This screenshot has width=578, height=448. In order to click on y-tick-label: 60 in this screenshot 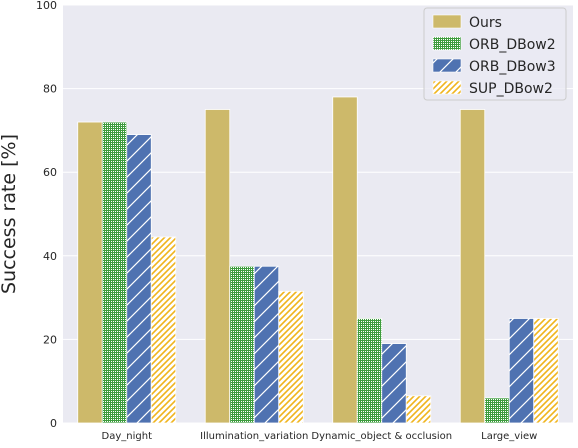, I will do `click(50, 172)`.